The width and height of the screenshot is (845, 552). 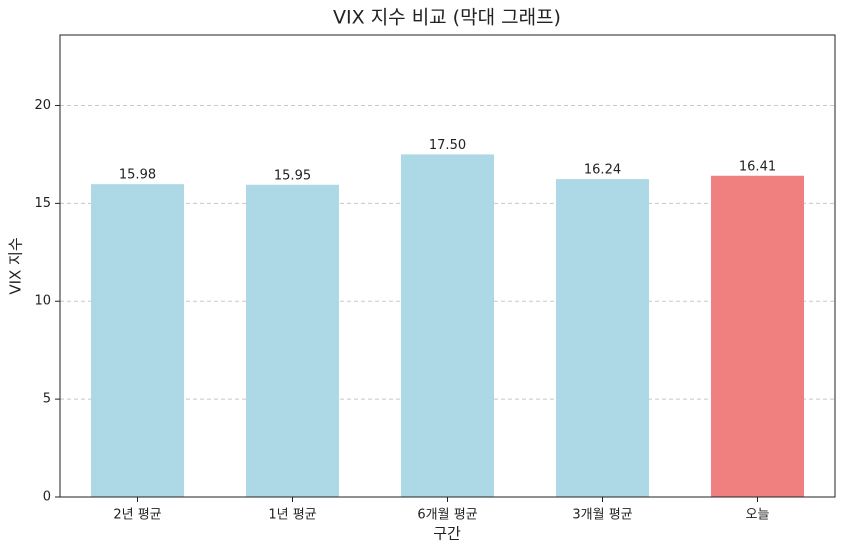 I want to click on x-tick-label: 1년 평균, so click(x=292, y=515).